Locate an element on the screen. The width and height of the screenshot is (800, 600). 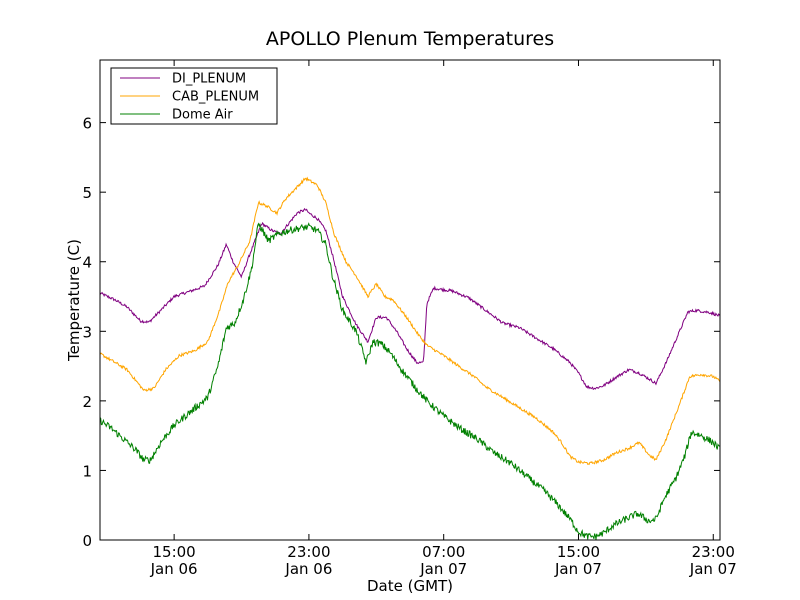
y-tick-label: 6 is located at coordinates (87, 124).